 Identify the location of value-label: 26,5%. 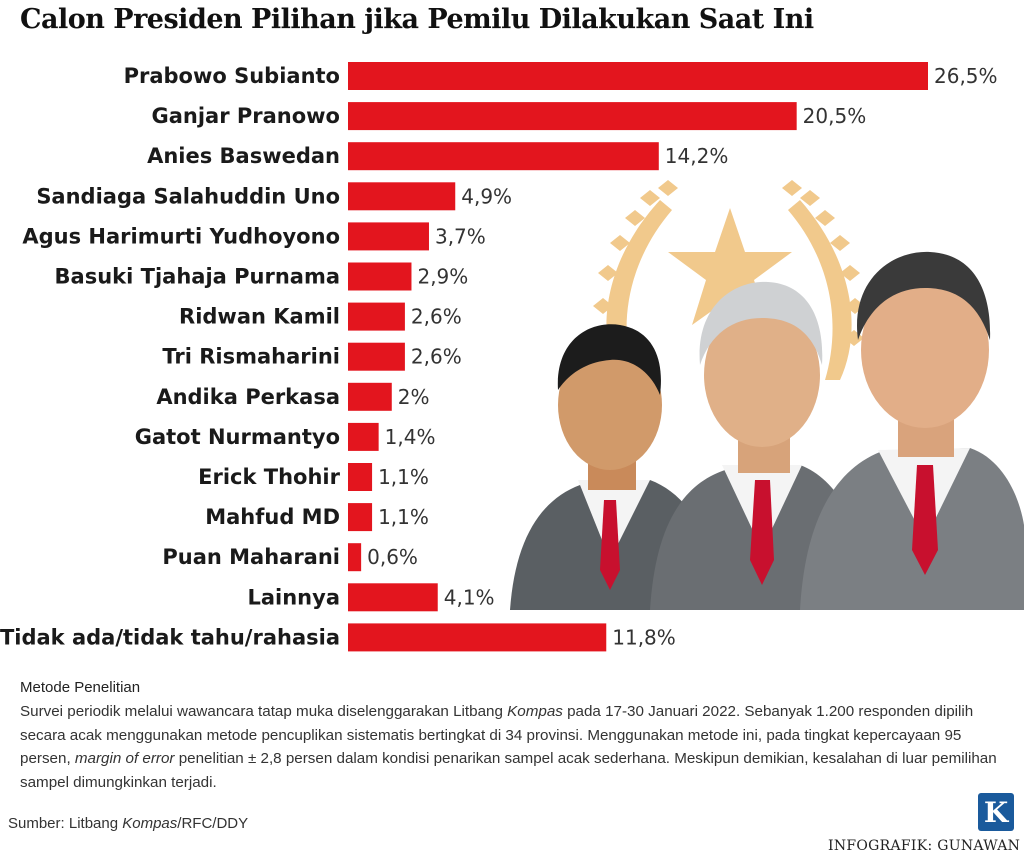
(966, 76).